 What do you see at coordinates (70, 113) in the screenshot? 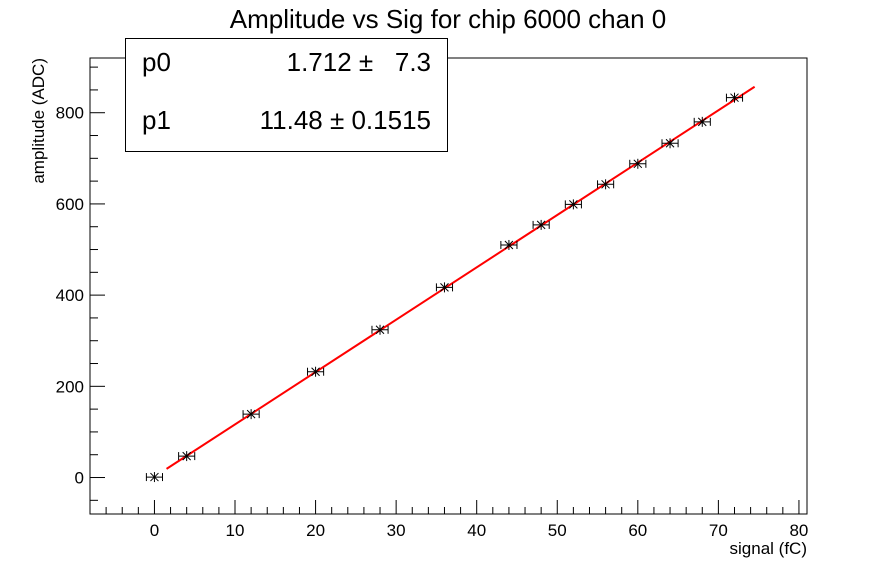
I see `y-tick-label: 800` at bounding box center [70, 113].